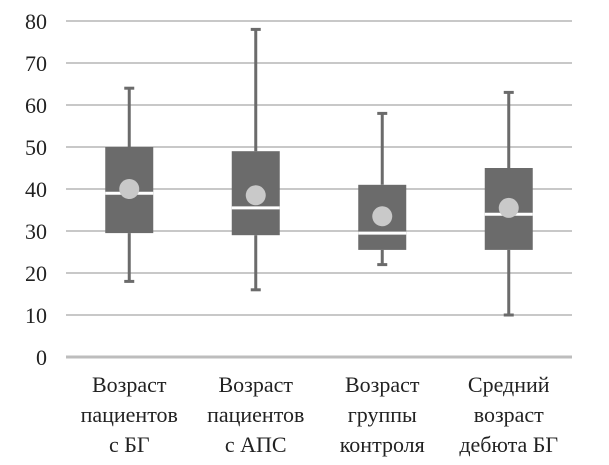  What do you see at coordinates (36, 147) in the screenshot?
I see `y-tick-label: 50` at bounding box center [36, 147].